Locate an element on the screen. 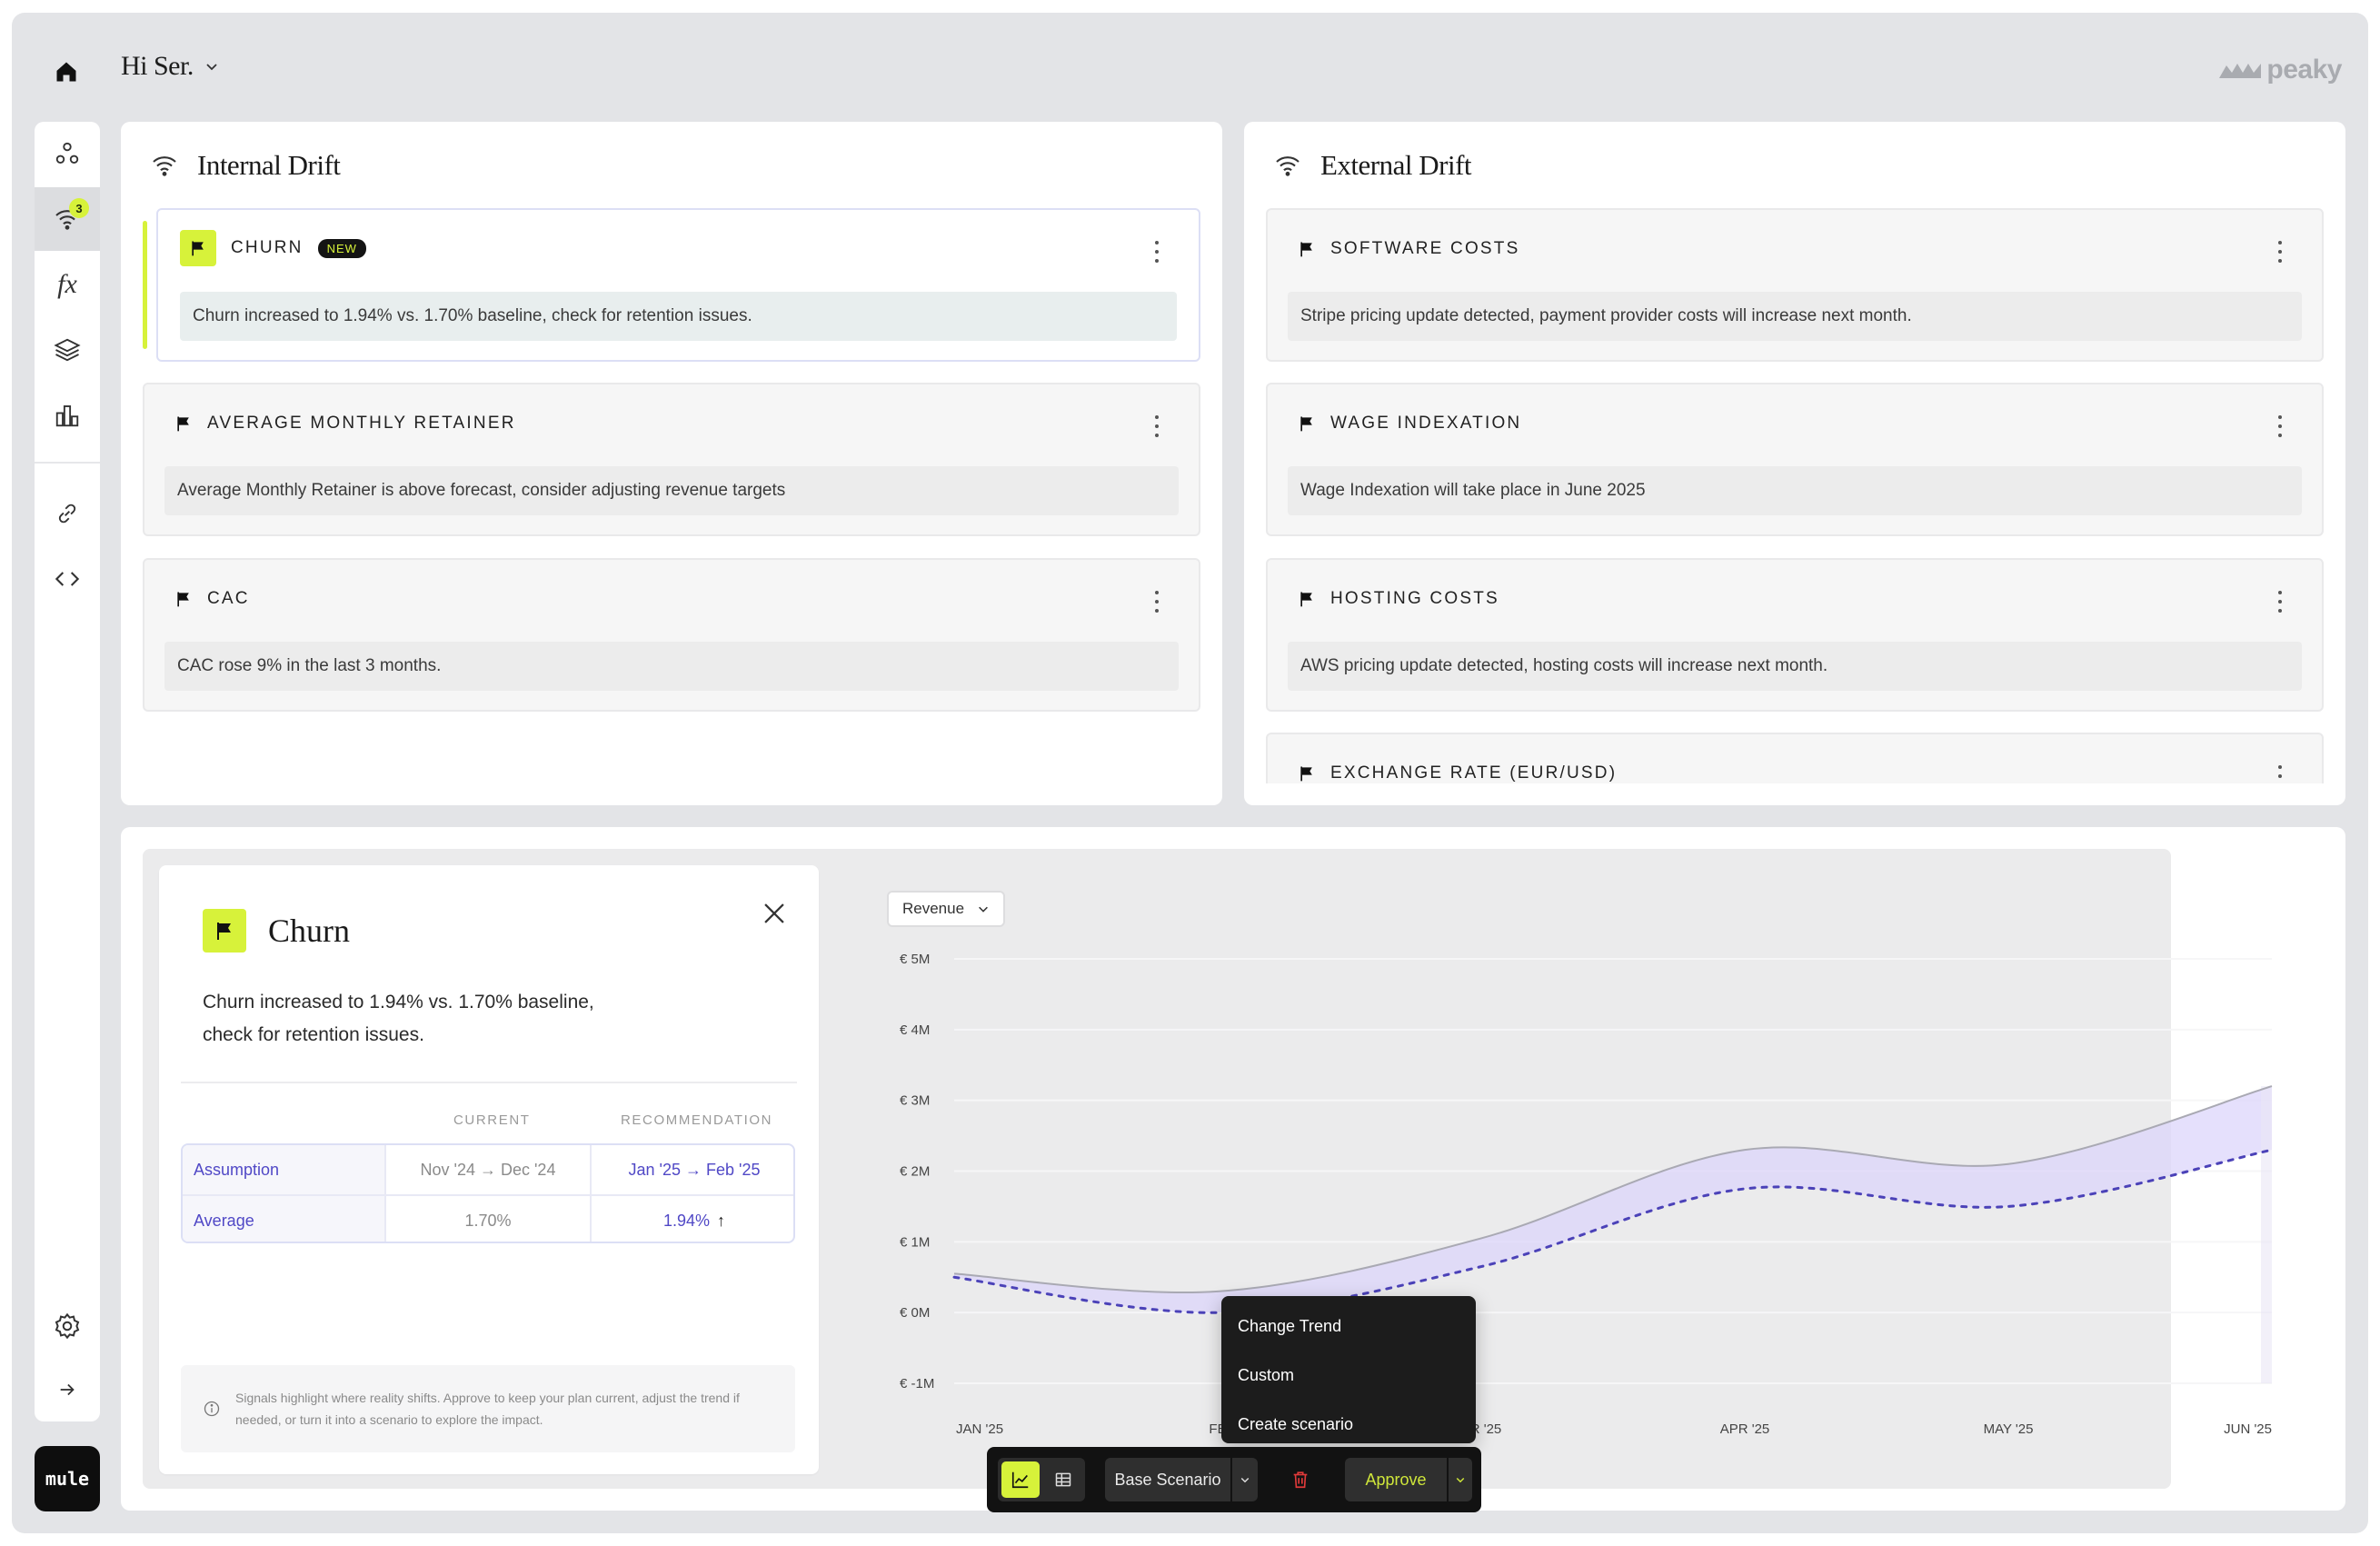  settings-icon is located at coordinates (68, 1326).